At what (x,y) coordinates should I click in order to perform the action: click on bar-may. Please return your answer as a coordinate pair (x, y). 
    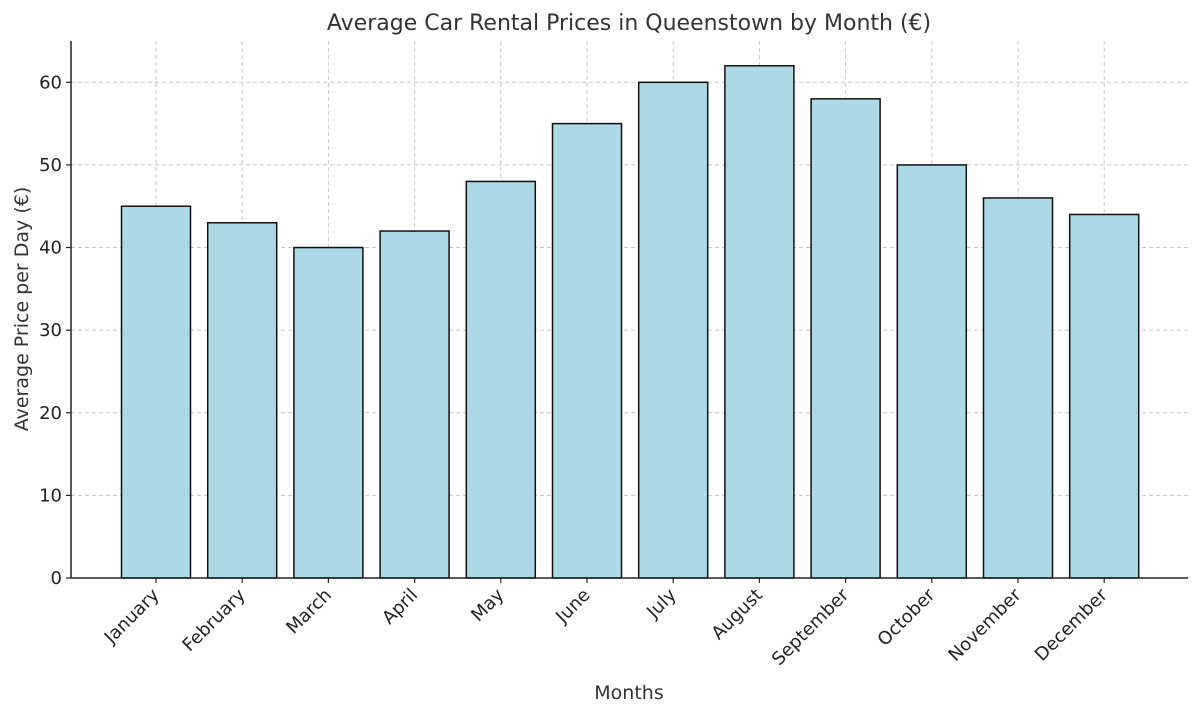
    Looking at the image, I should click on (501, 379).